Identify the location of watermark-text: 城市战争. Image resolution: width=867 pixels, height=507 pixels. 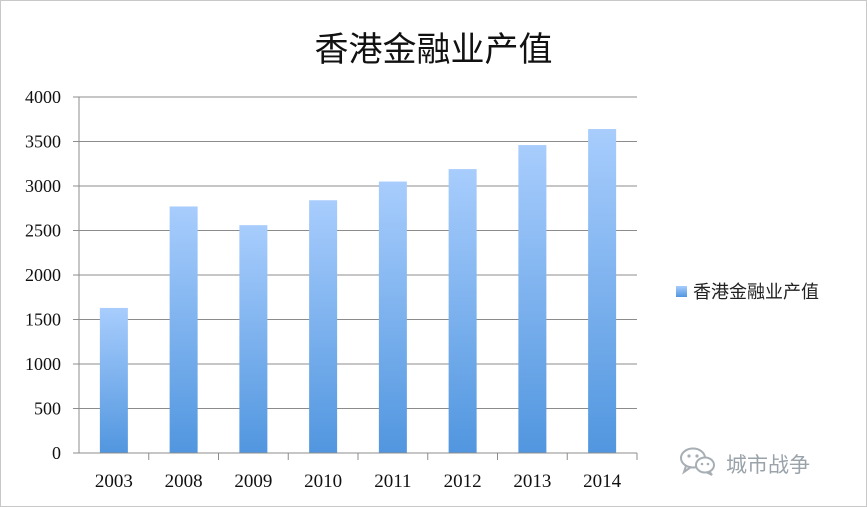
(768, 464).